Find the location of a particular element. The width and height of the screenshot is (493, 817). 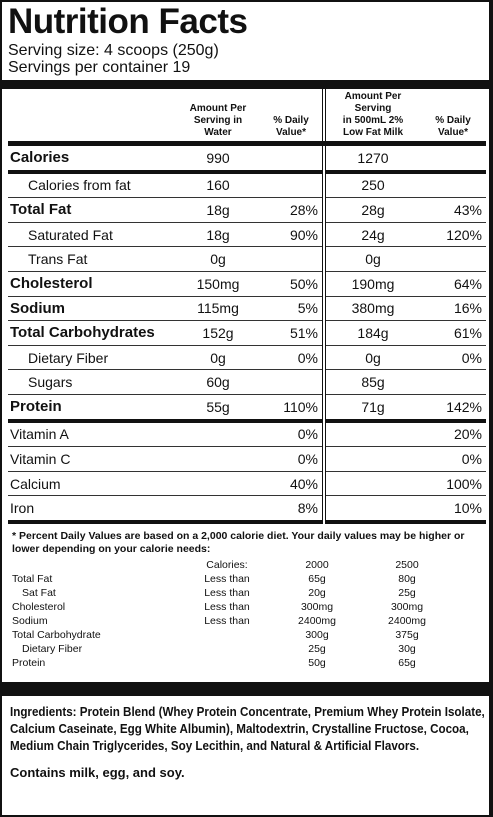

nutrient-row: Sugars 60g 85g is located at coordinates (247, 382).